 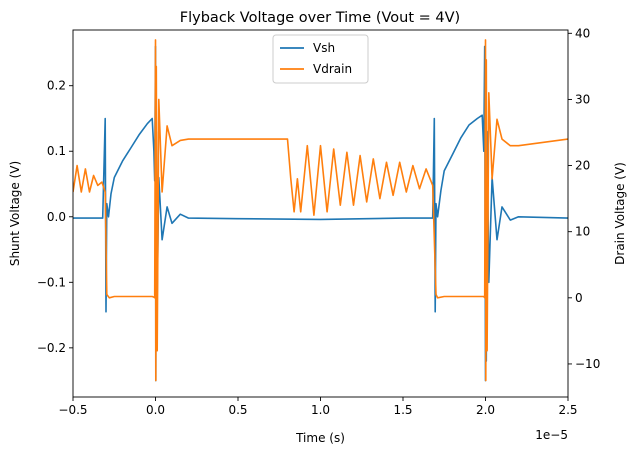 I want to click on x-axis-ticks: −0.5 0.0 0.5 1.0 1.5 2.0 2.5, so click(x=318, y=407).